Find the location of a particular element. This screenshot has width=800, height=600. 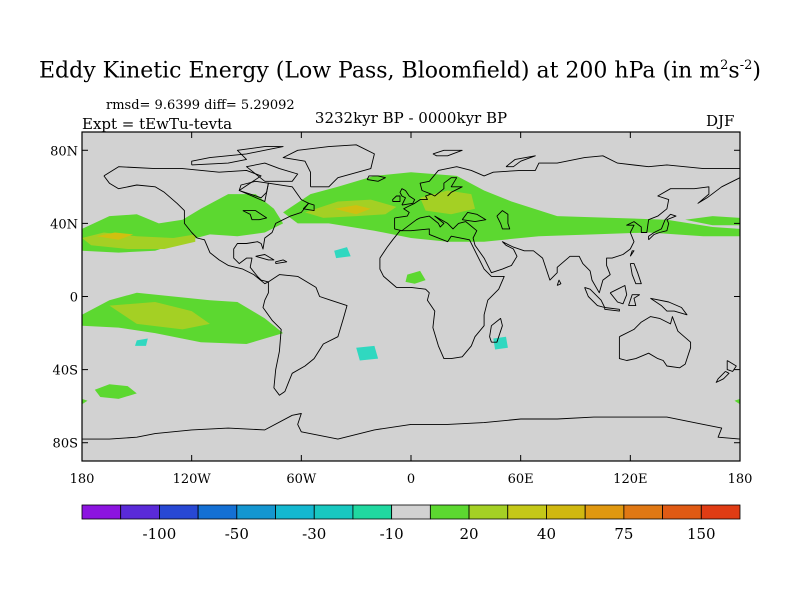

stats-line: rmsd= 9.6399 diff= 5.29092 is located at coordinates (200, 105).